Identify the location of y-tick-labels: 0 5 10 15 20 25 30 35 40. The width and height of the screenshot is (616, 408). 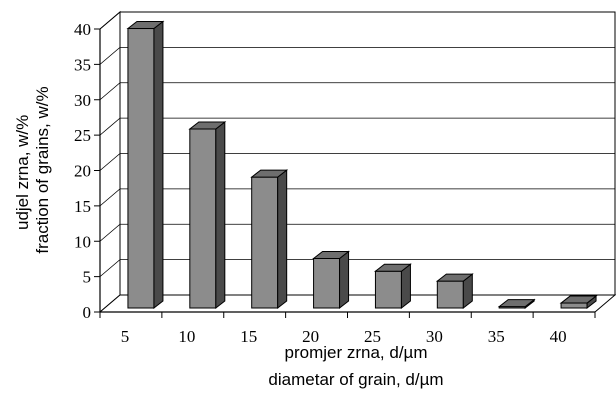
(87, 171).